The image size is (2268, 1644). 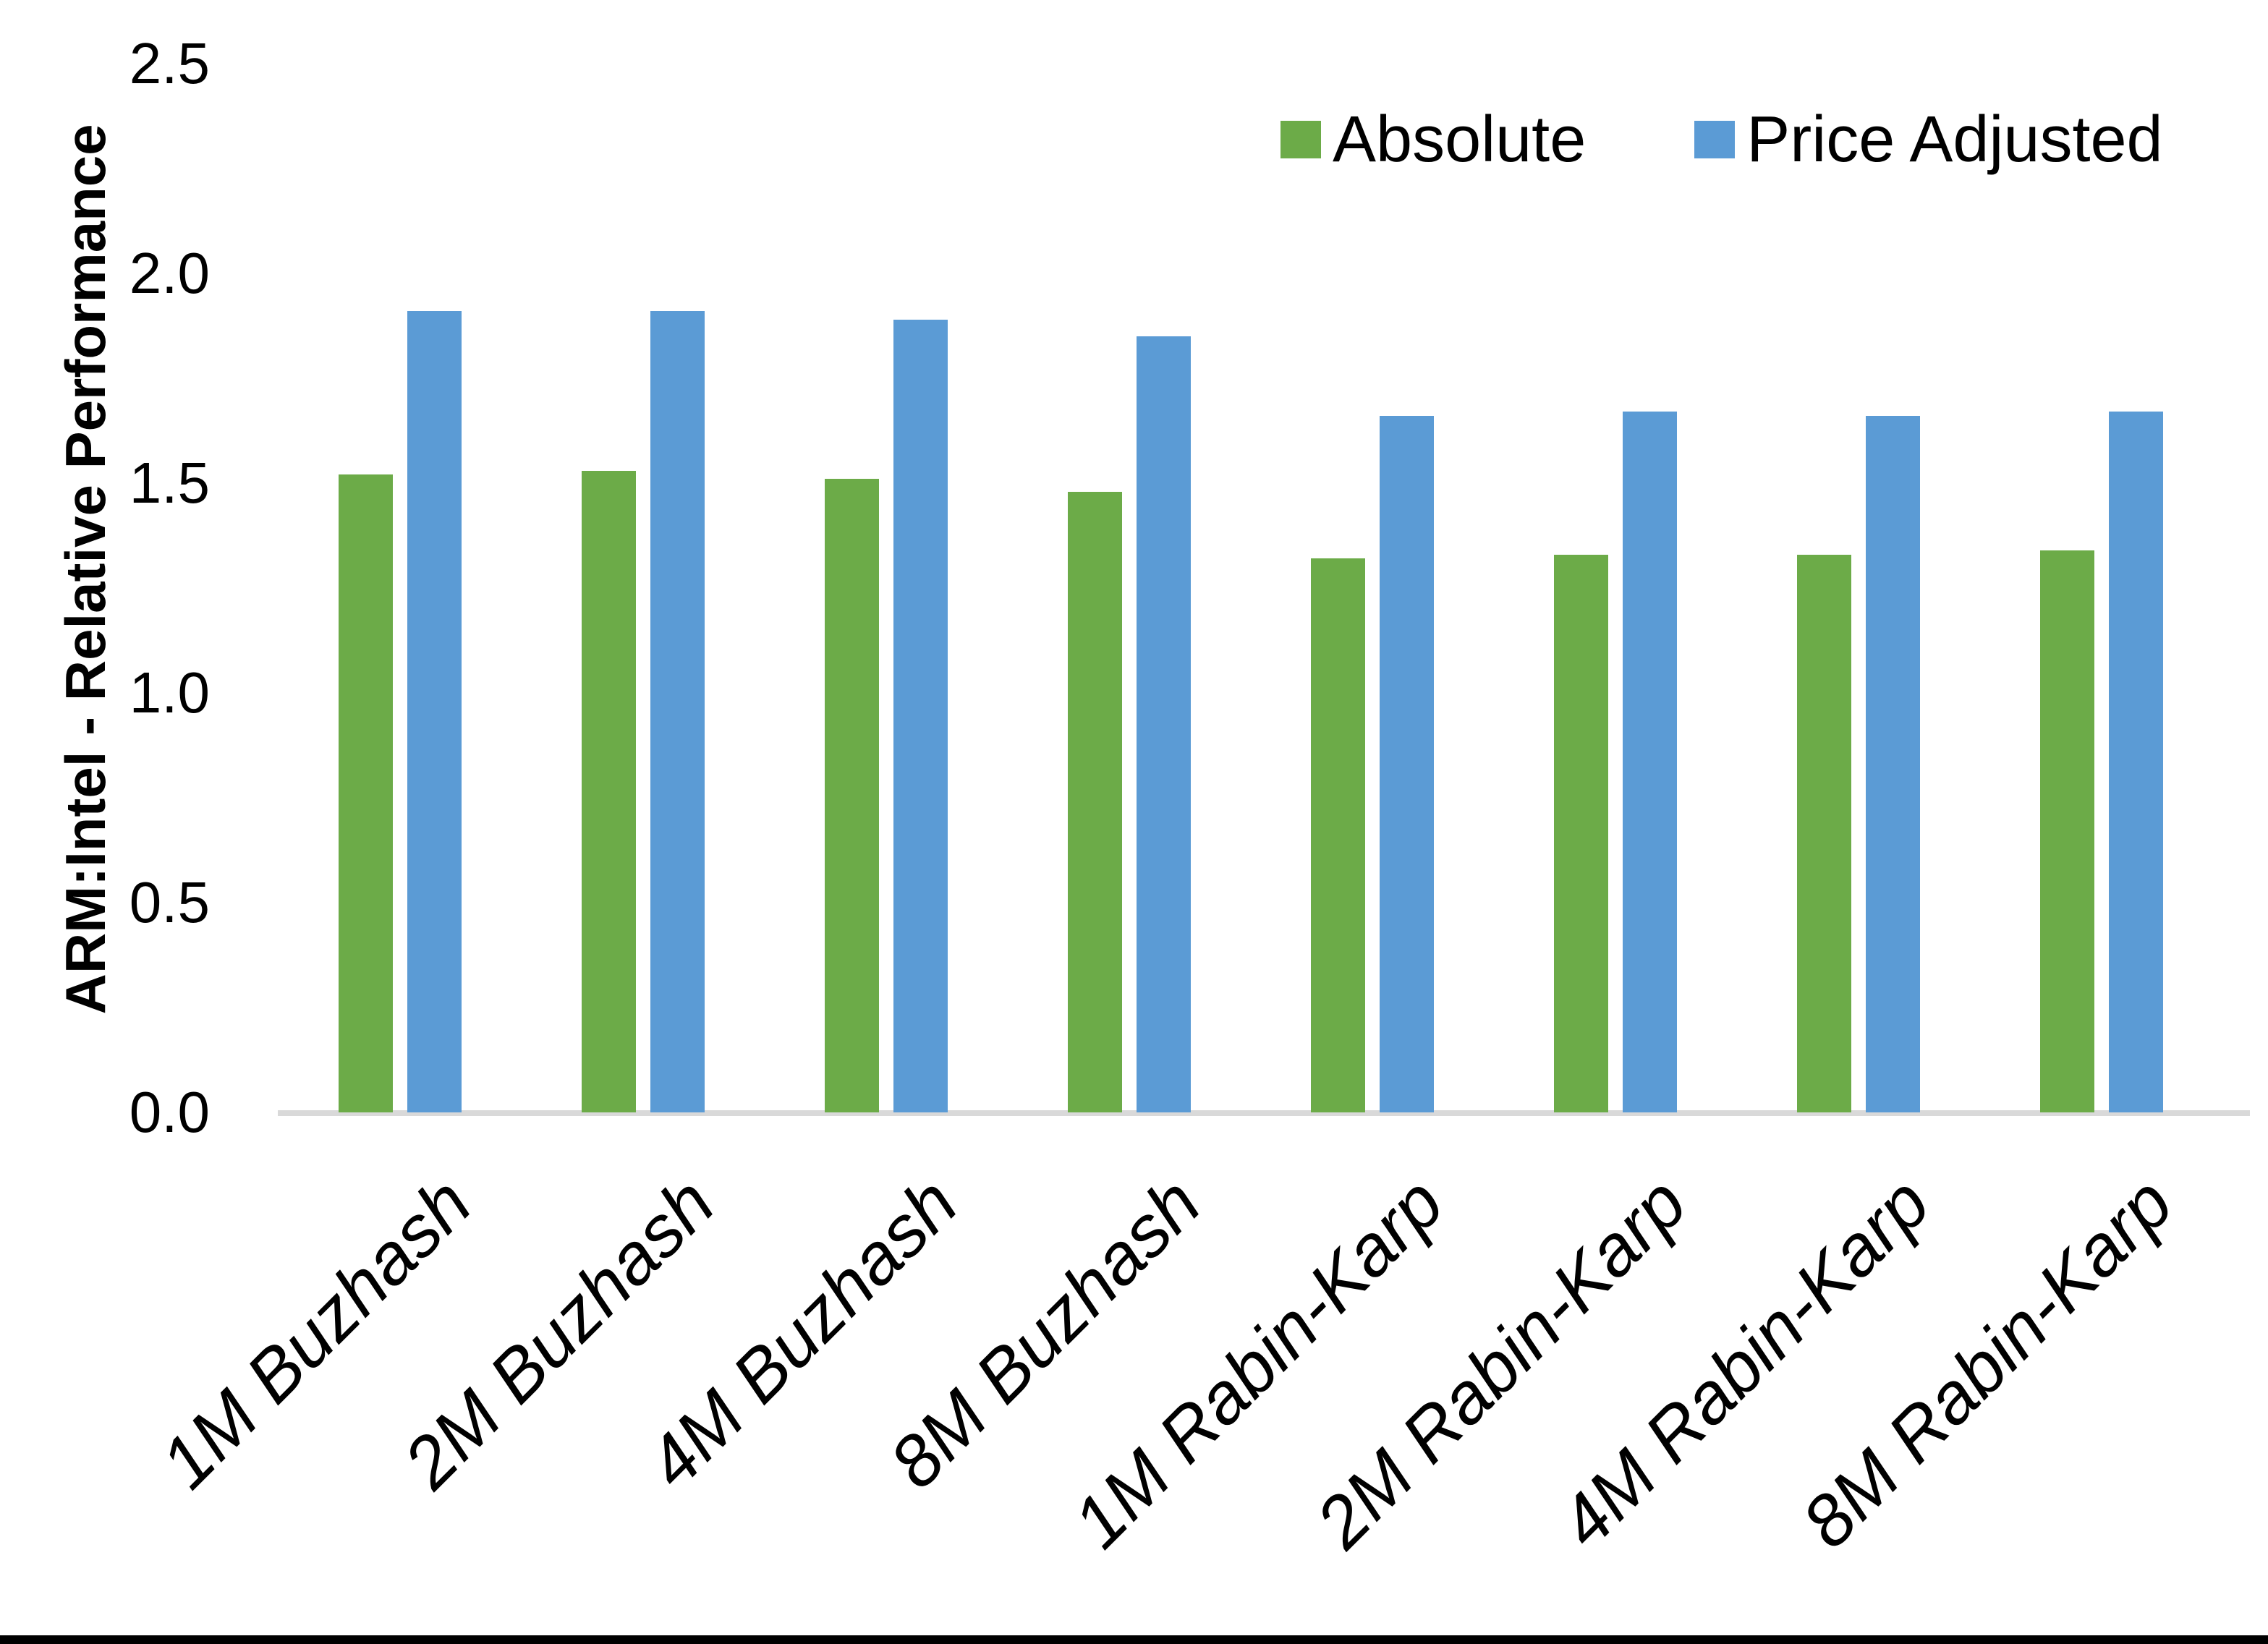 What do you see at coordinates (1300, 139) in the screenshot?
I see `legend-swatch-absolute-icon` at bounding box center [1300, 139].